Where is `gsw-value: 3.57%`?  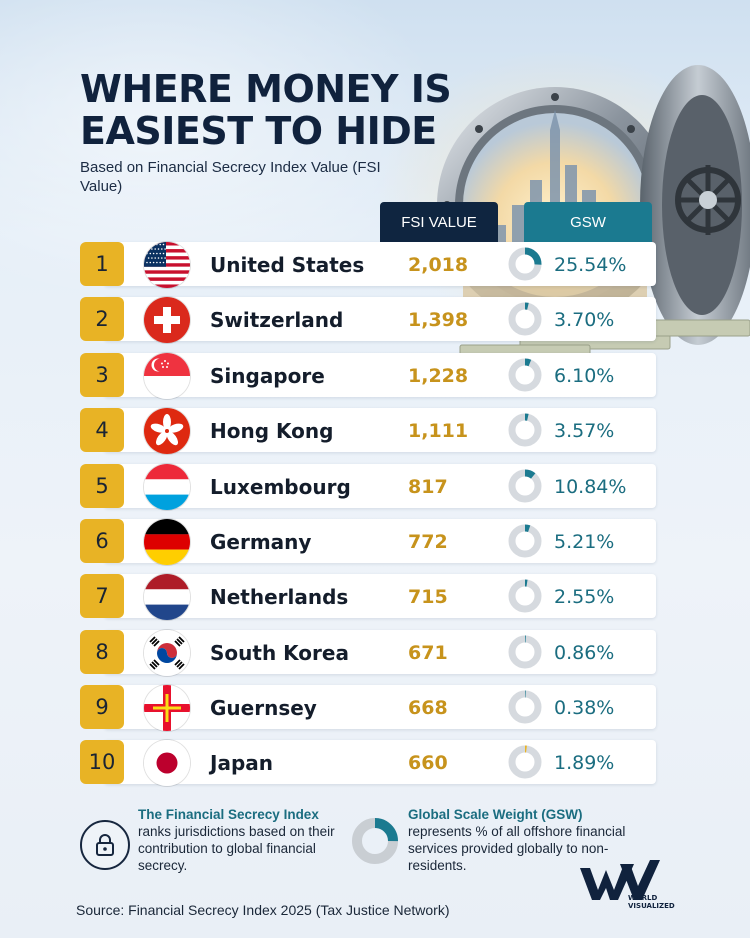 gsw-value: 3.57% is located at coordinates (584, 431).